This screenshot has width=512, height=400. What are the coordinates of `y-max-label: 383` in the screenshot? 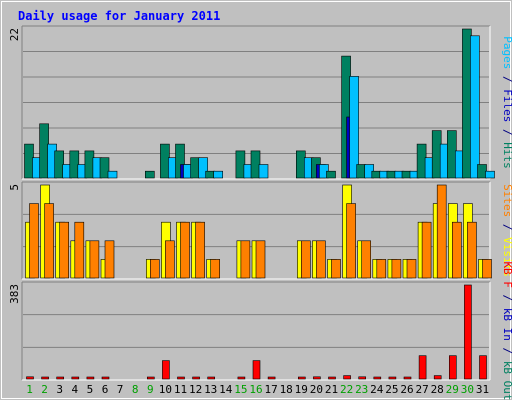 It's located at (14, 294).